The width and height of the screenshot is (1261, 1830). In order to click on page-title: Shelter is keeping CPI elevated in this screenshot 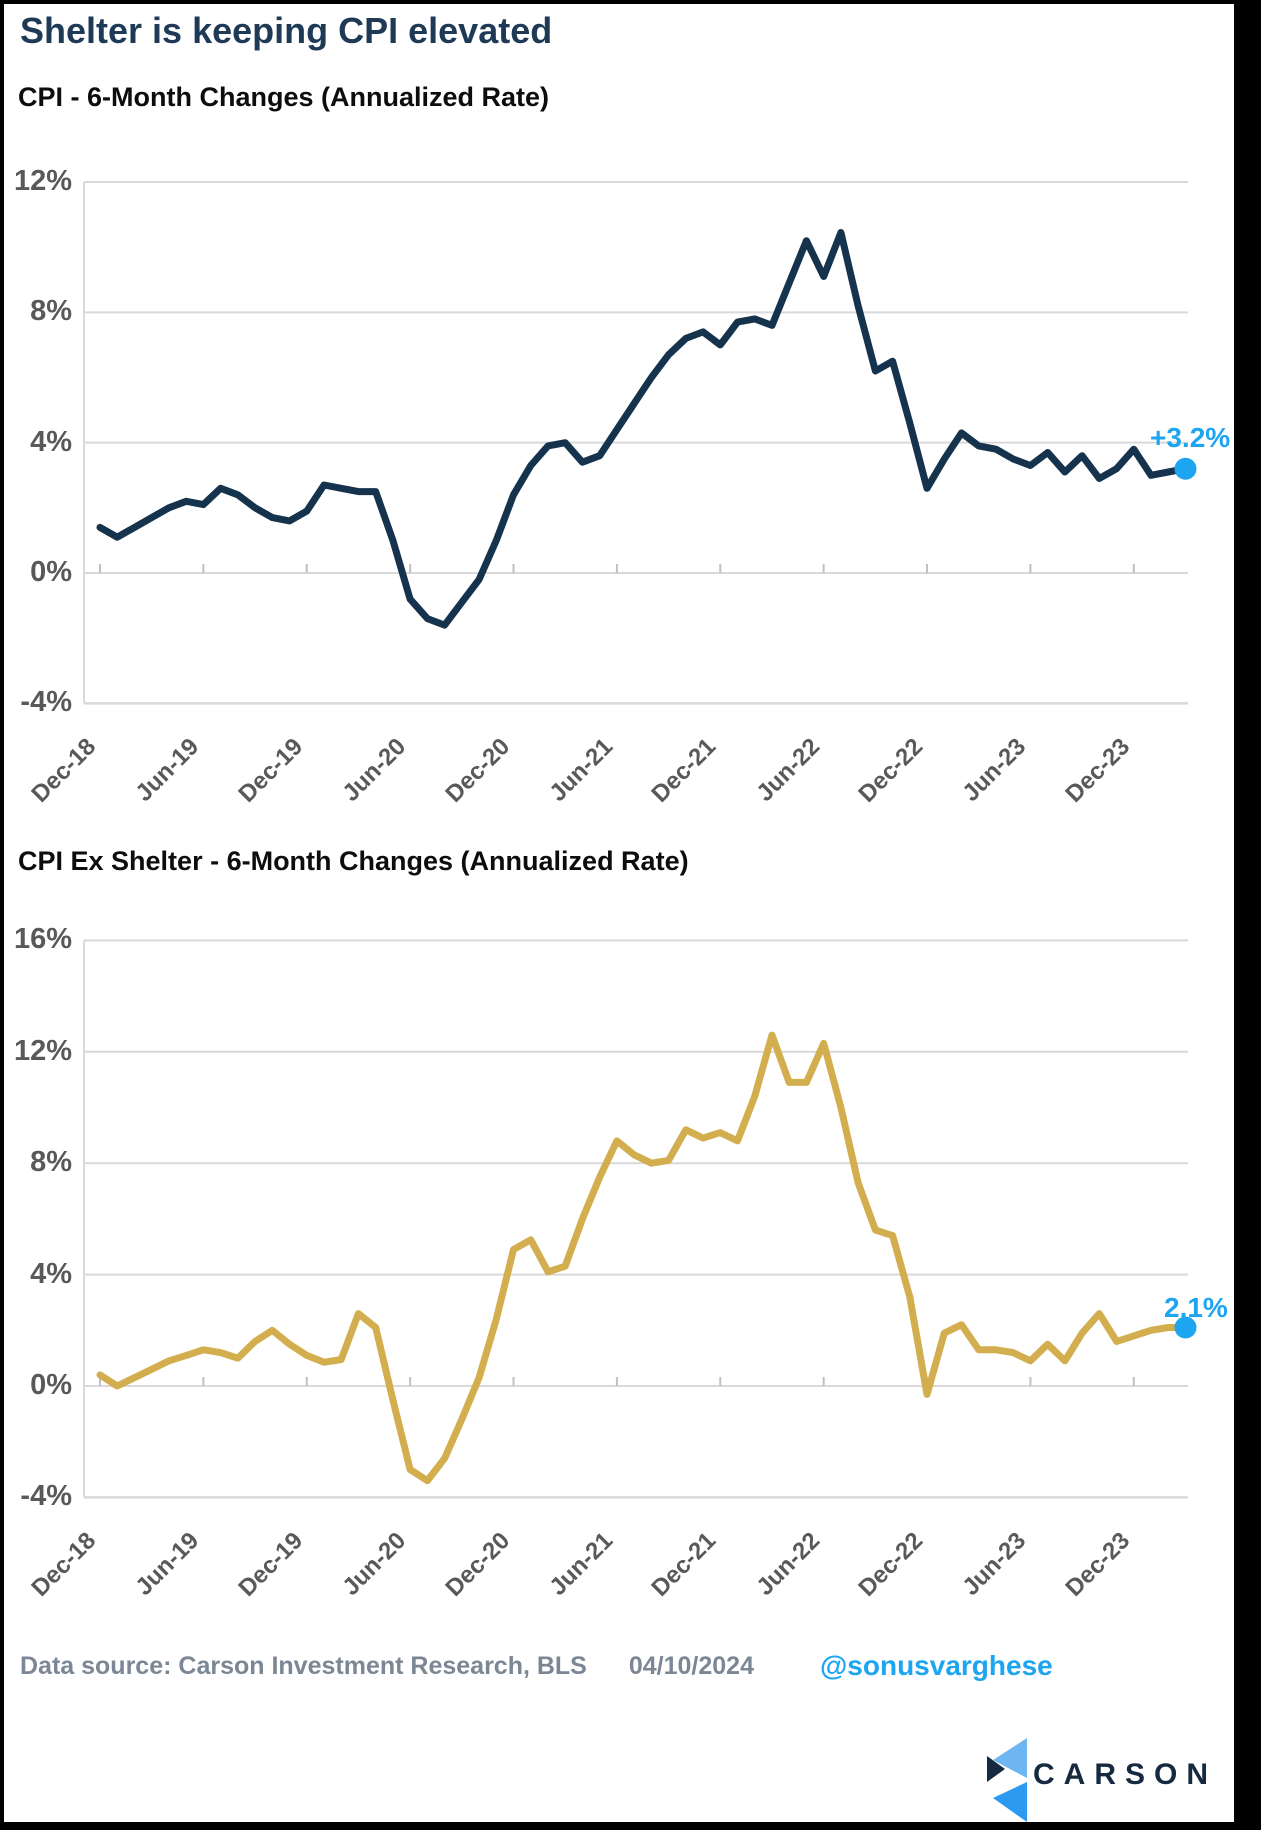, I will do `click(286, 30)`.